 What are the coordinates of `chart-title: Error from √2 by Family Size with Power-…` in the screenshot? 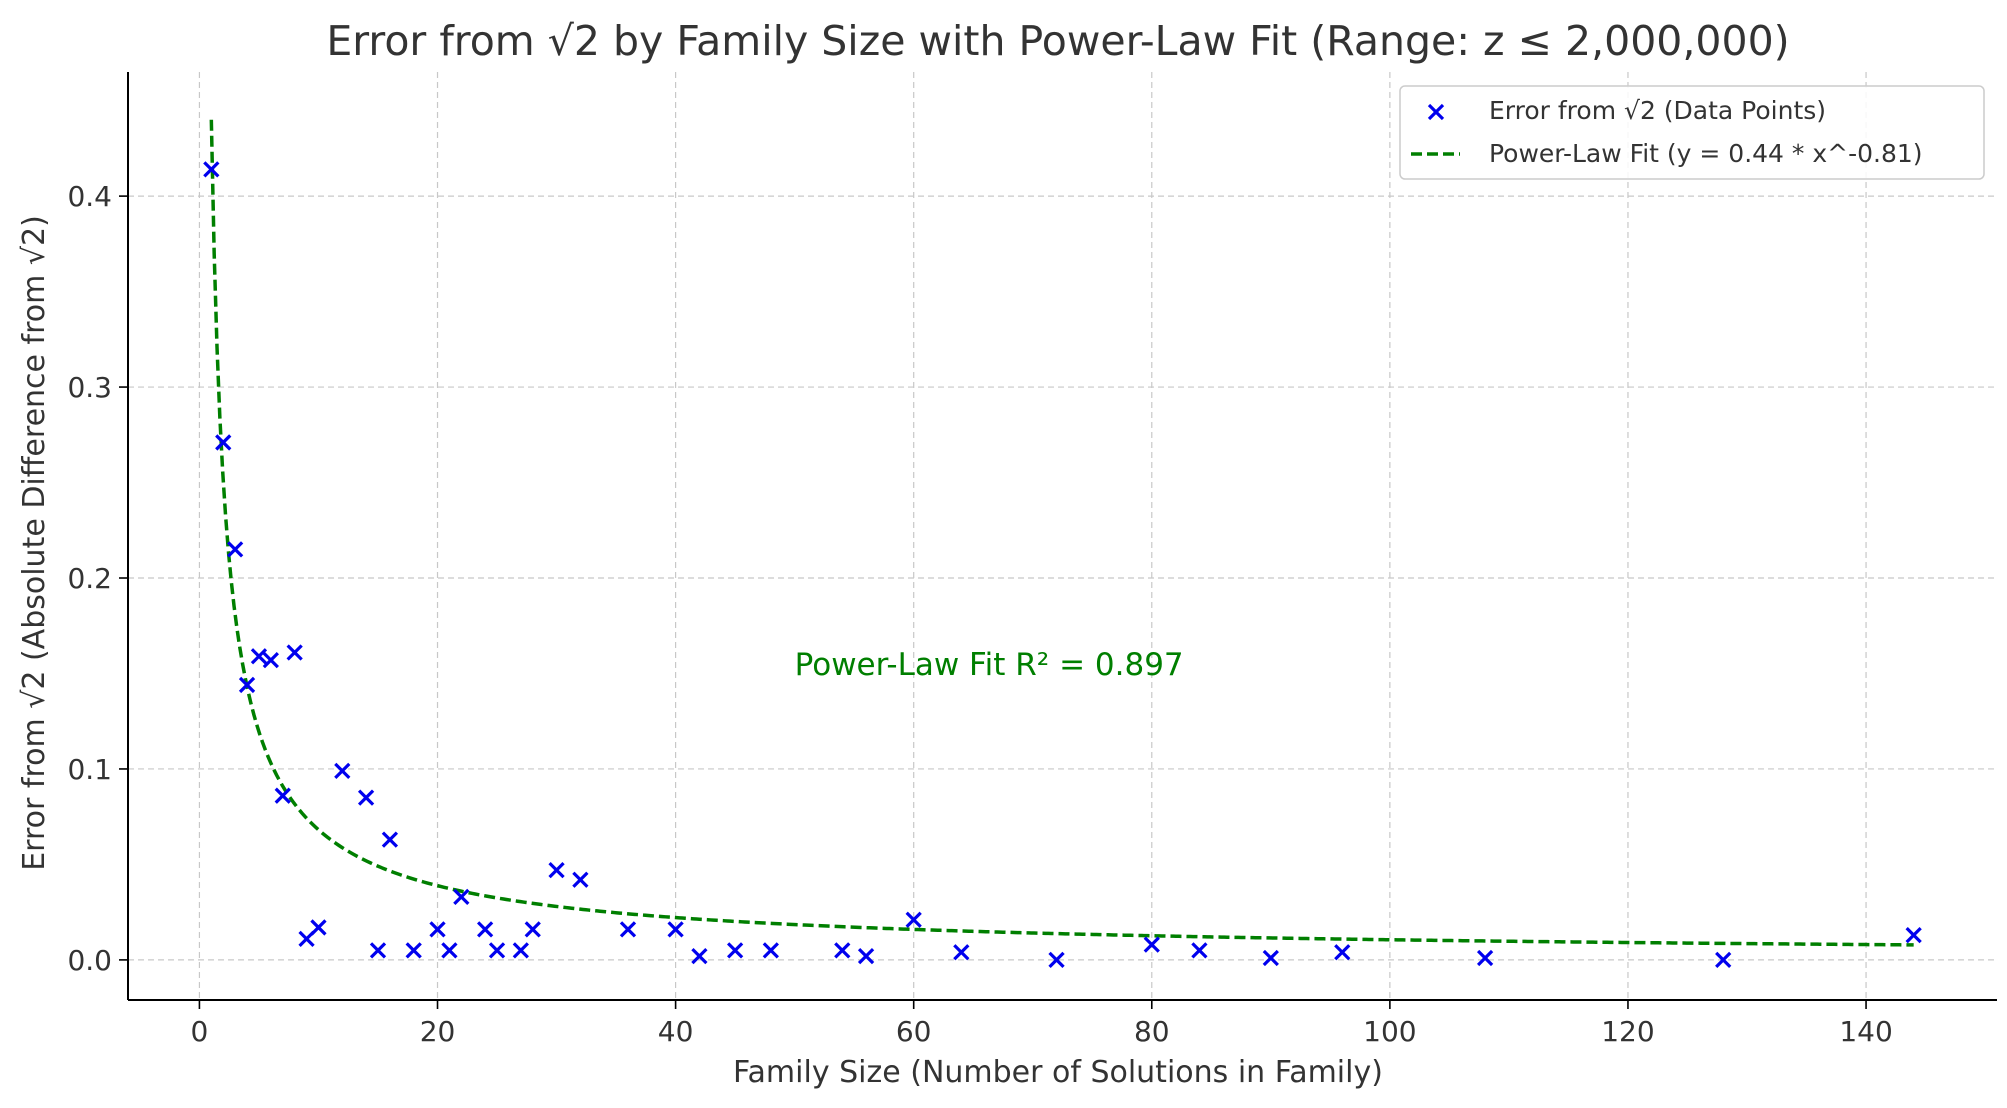 It's located at (1057, 41).